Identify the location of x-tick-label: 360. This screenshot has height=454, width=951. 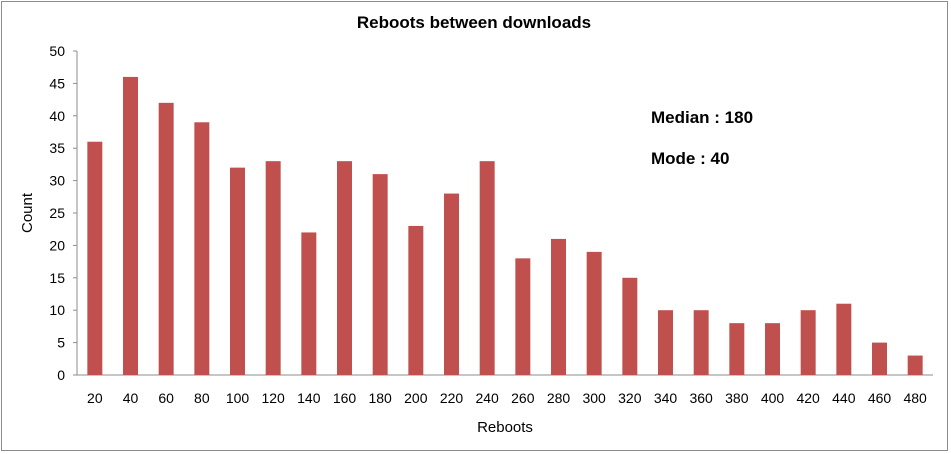
(701, 398).